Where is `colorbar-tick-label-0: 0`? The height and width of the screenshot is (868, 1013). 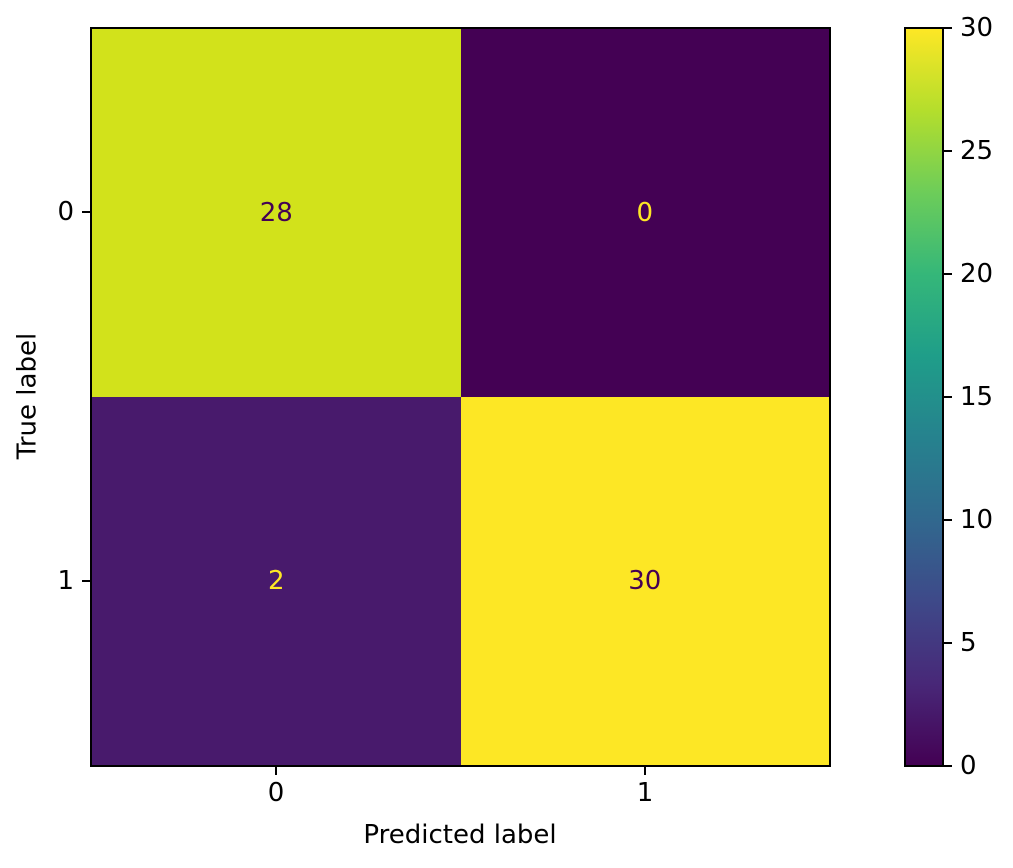 colorbar-tick-label-0: 0 is located at coordinates (968, 766).